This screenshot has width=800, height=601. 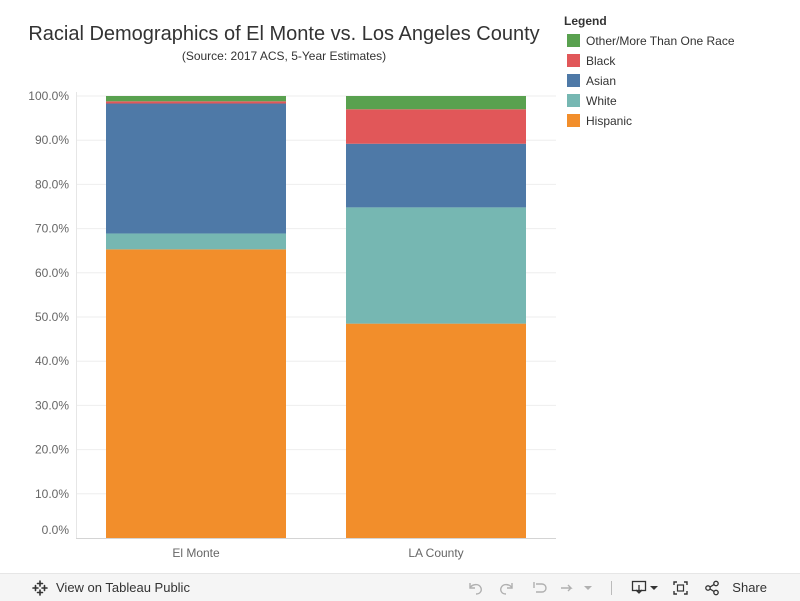 I want to click on toolbar-separator, so click(x=612, y=587).